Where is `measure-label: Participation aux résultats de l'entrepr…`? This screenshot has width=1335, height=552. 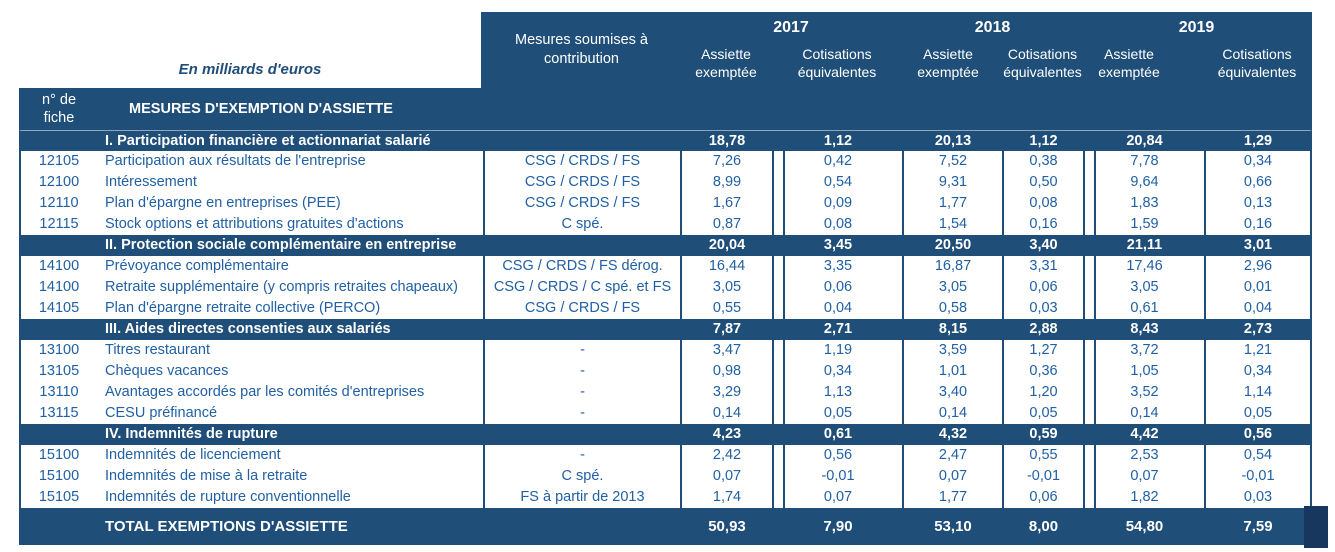
measure-label: Participation aux résultats de l'entrepr… is located at coordinates (235, 161).